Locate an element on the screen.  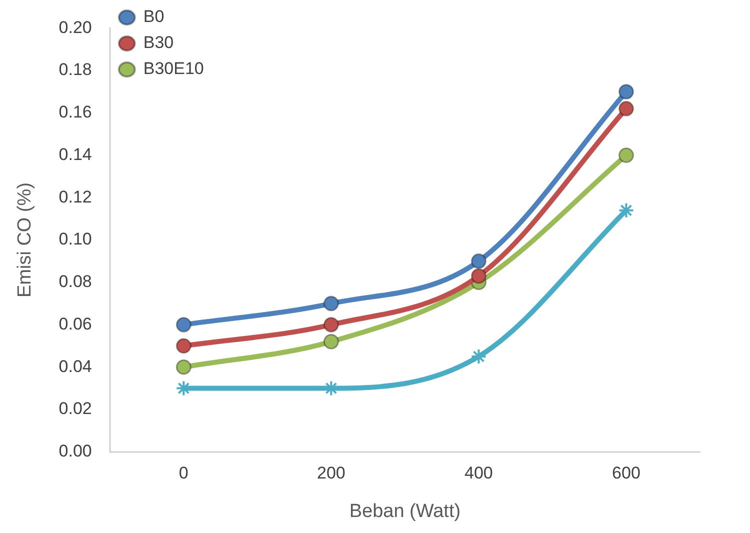
y-tick-label: 0.12 is located at coordinates (75, 196).